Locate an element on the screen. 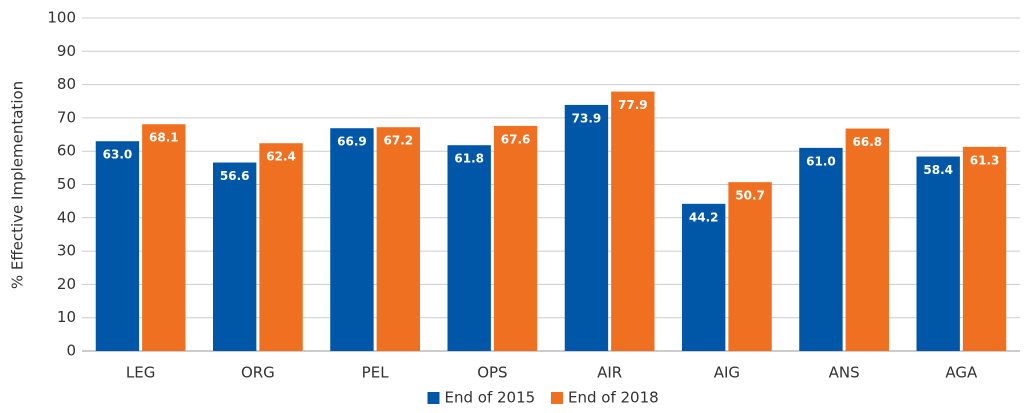  y-tick-label: 10 is located at coordinates (66, 317).